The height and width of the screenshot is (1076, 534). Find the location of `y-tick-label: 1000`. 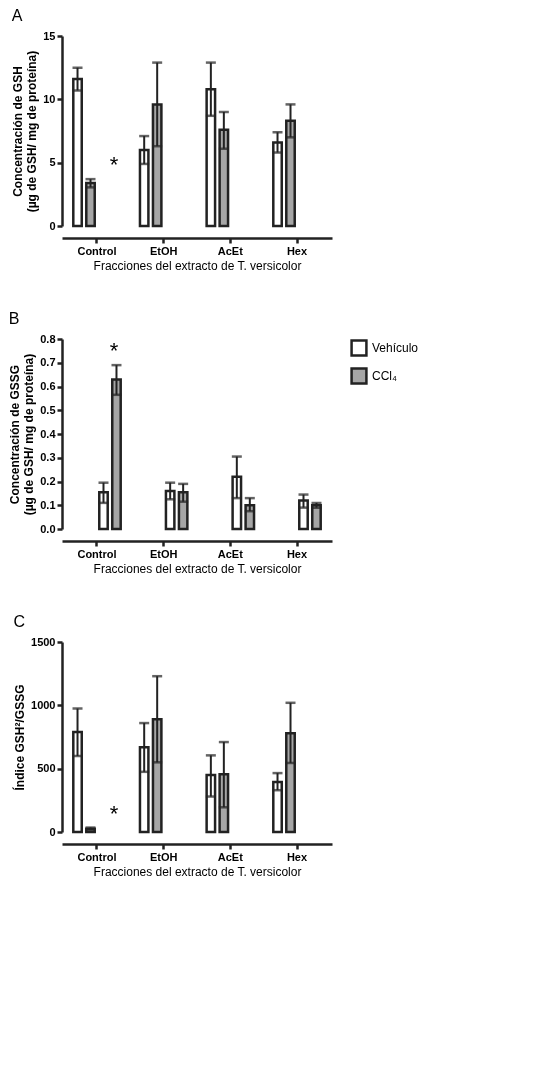

y-tick-label: 1000 is located at coordinates (43, 704).